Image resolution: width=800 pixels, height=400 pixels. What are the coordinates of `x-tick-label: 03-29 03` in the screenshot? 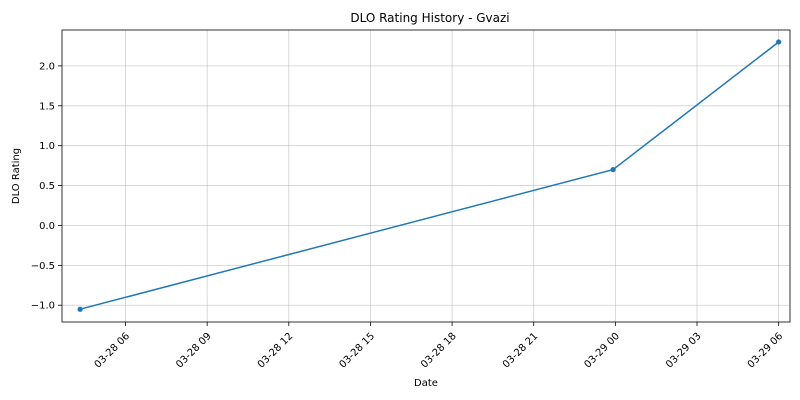 It's located at (684, 351).